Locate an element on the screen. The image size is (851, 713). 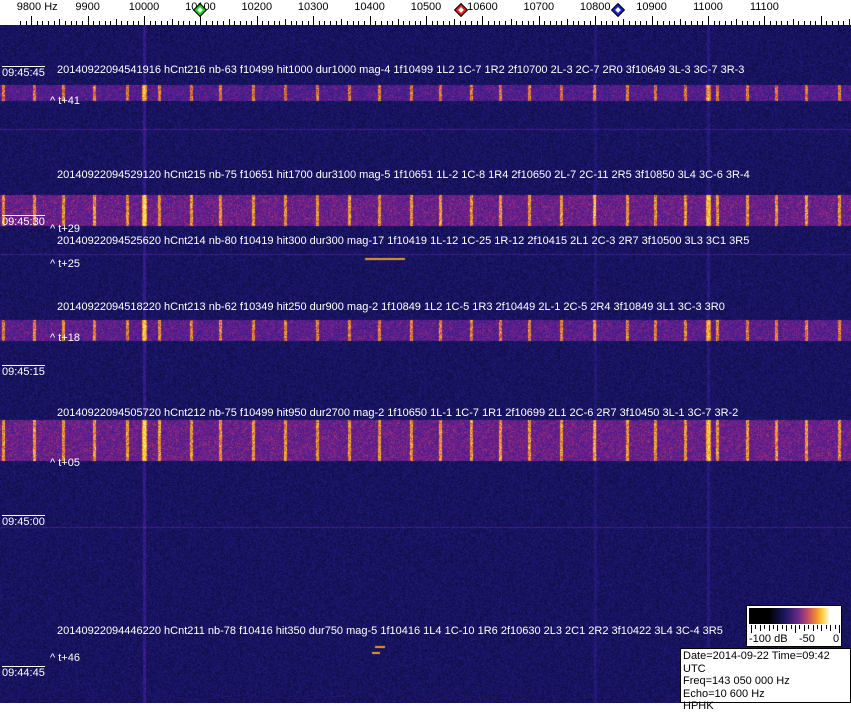
frequency-tick-label: 9800 Hz is located at coordinates (37, 7).